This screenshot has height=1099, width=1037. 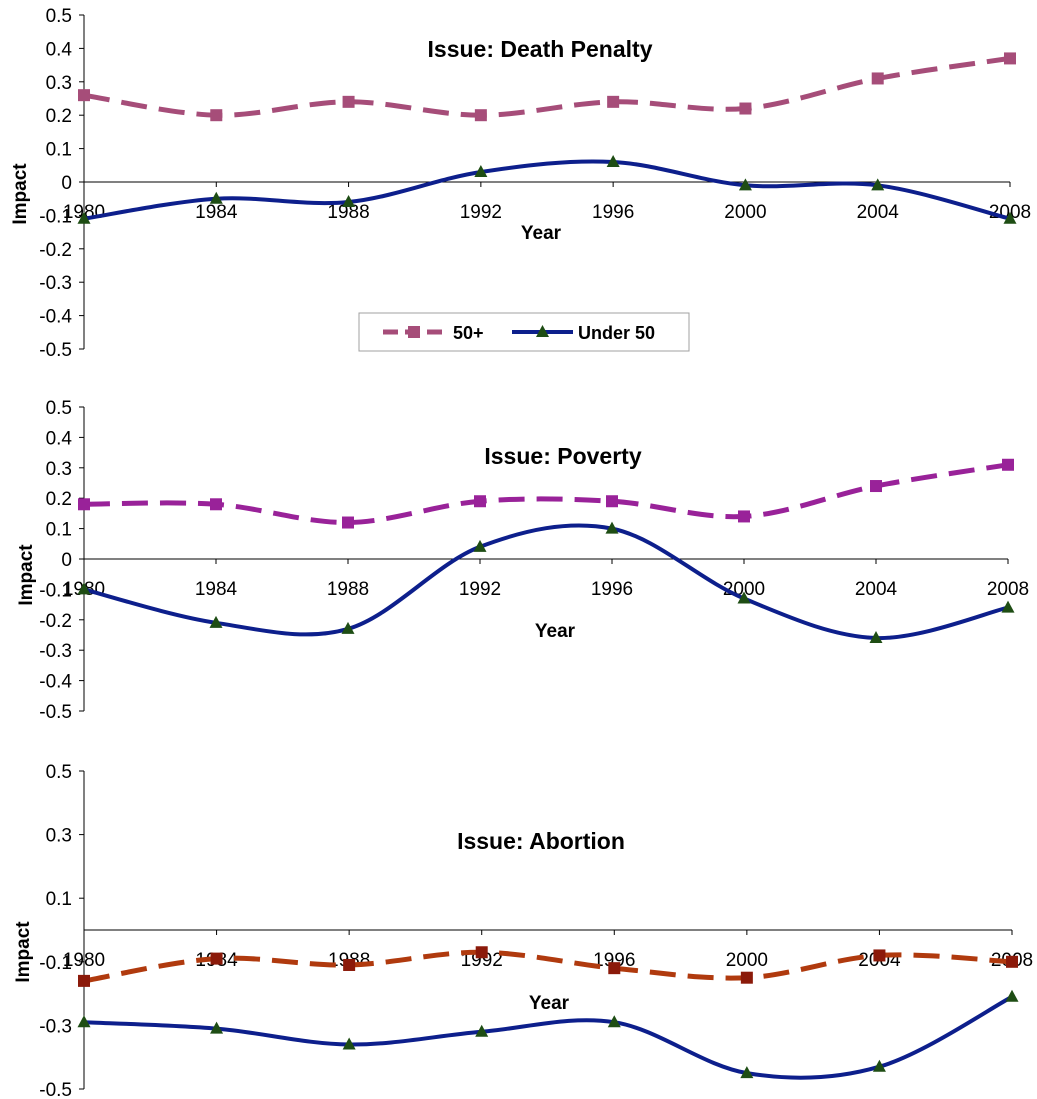 What do you see at coordinates (747, 960) in the screenshot?
I see `x-tick-label: 2000` at bounding box center [747, 960].